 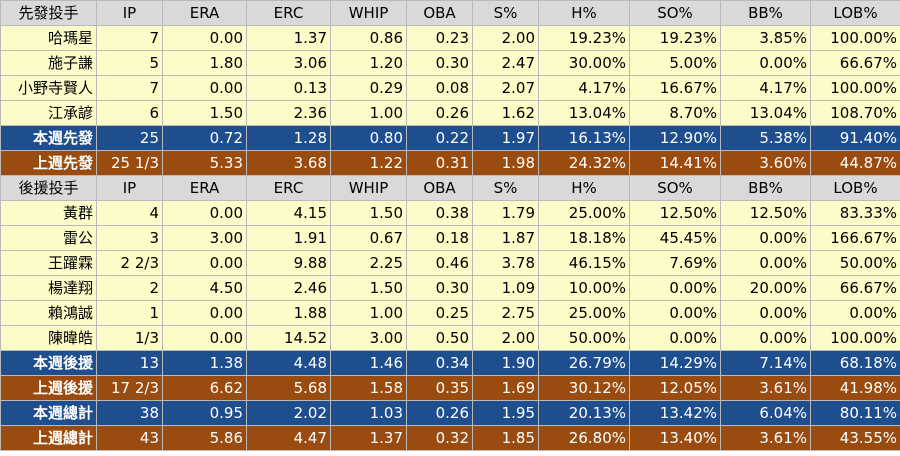 What do you see at coordinates (584, 413) in the screenshot?
I see `cell-h-pct: 20.13%` at bounding box center [584, 413].